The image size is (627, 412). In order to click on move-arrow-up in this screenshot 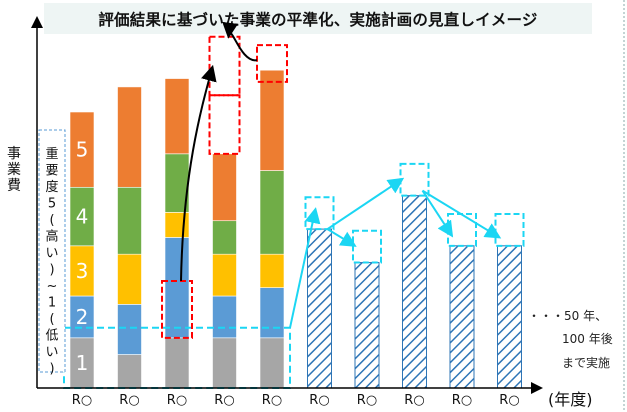, I will do `click(198, 172)`.